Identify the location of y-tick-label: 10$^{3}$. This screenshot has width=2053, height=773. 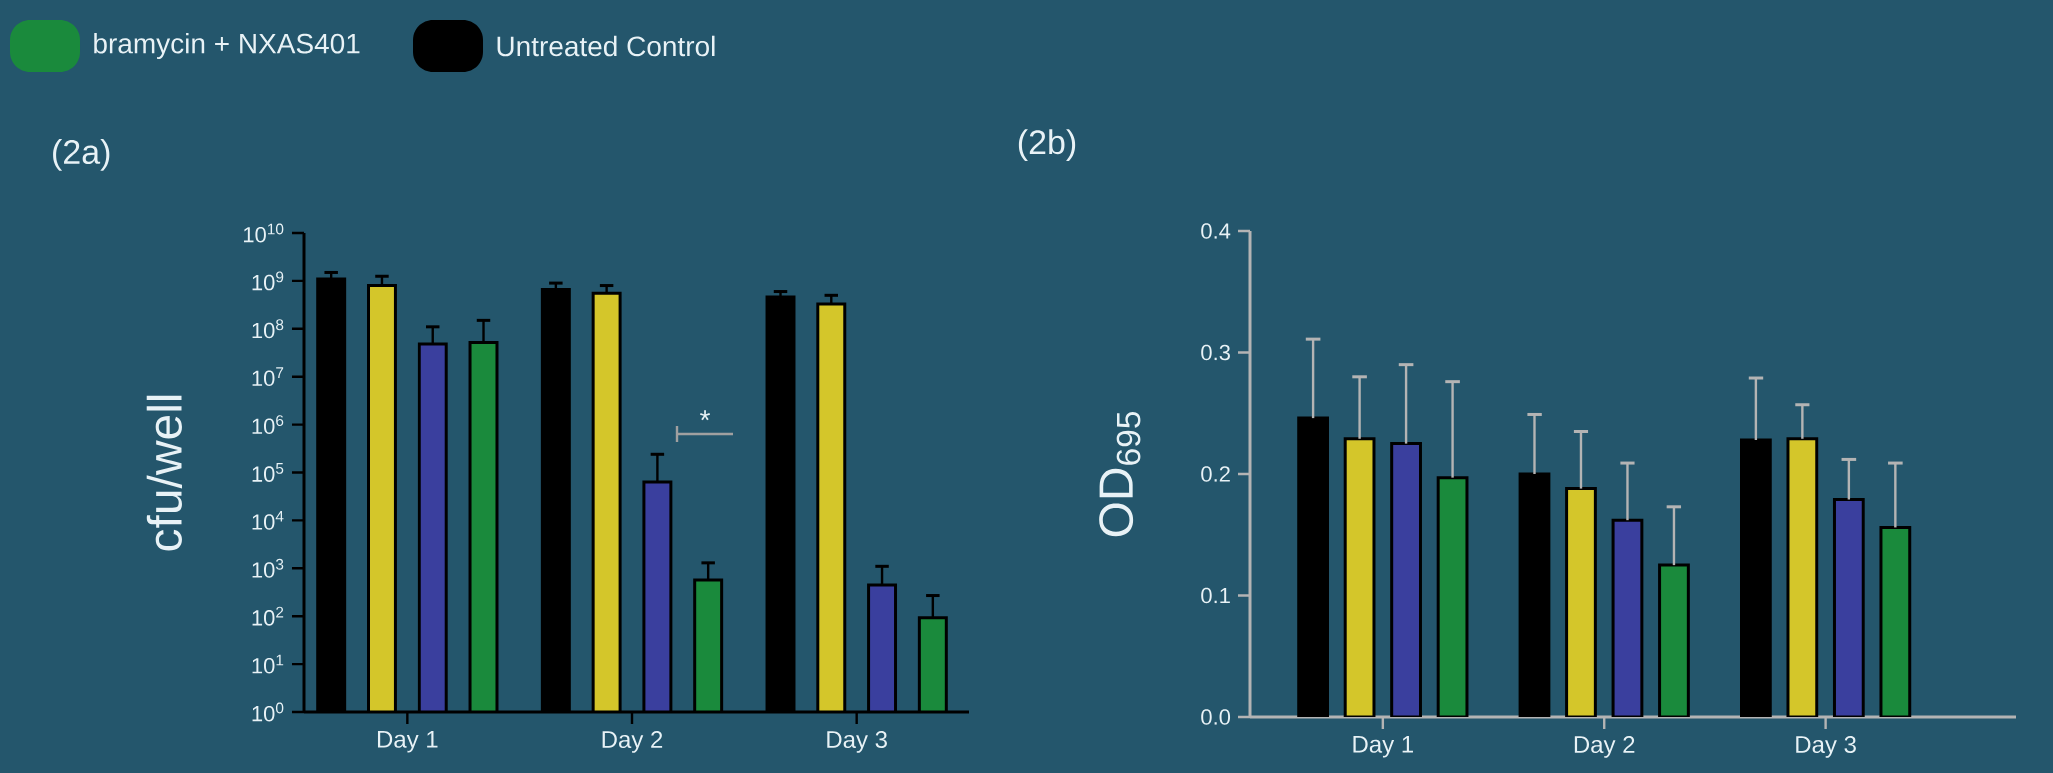
(268, 568).